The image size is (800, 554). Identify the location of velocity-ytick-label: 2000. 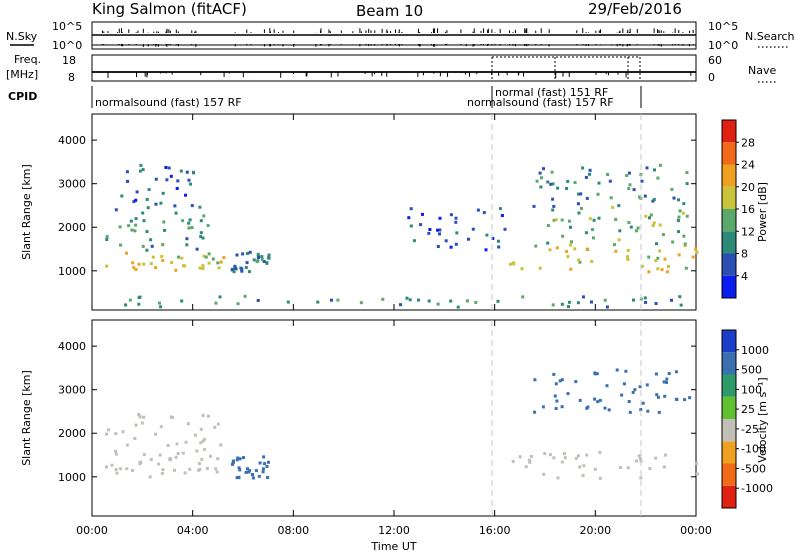
(72, 433).